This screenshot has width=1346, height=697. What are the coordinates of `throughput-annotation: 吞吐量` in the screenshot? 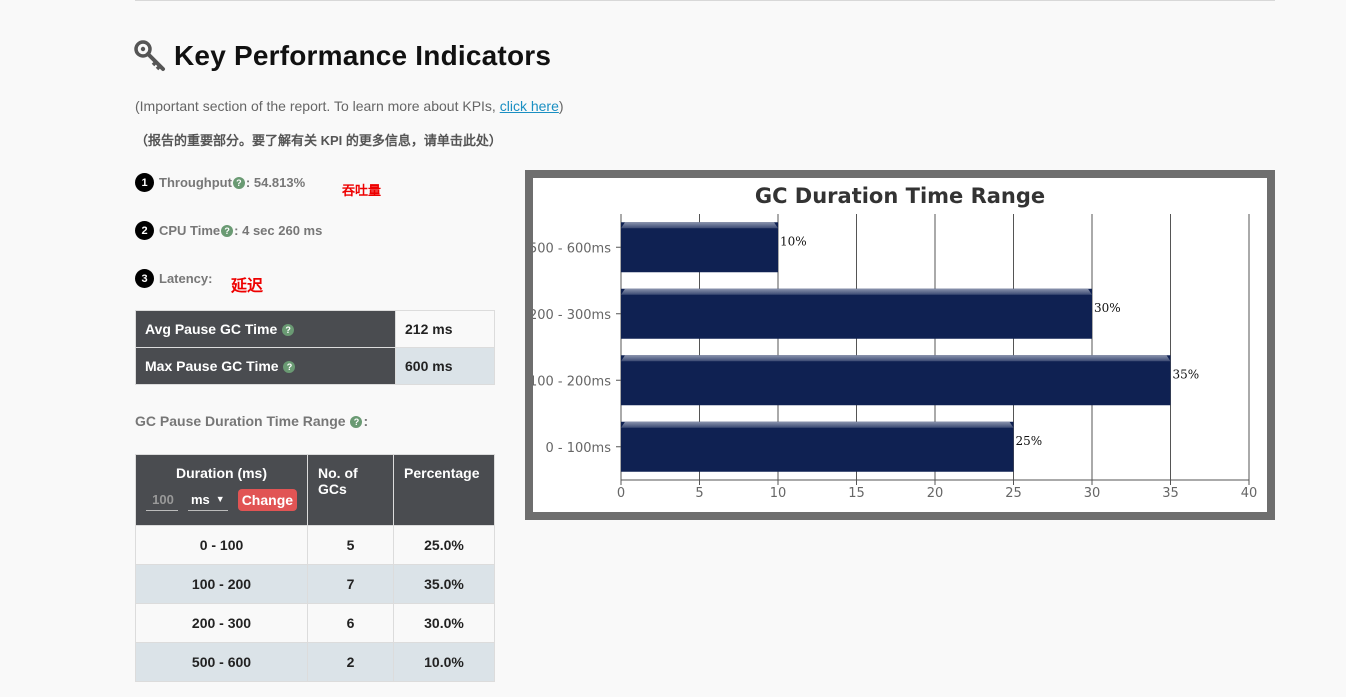 It's located at (362, 190).